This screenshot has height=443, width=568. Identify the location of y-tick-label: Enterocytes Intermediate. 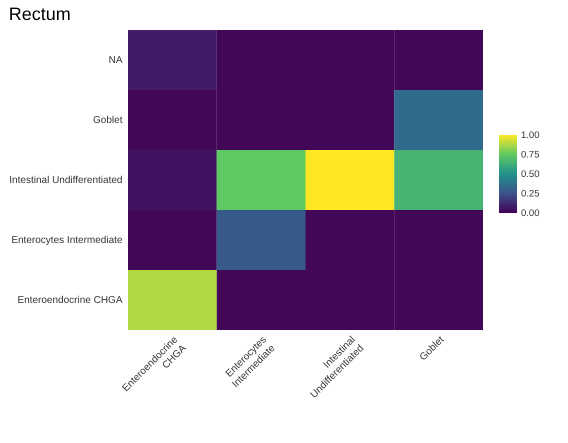
(67, 240).